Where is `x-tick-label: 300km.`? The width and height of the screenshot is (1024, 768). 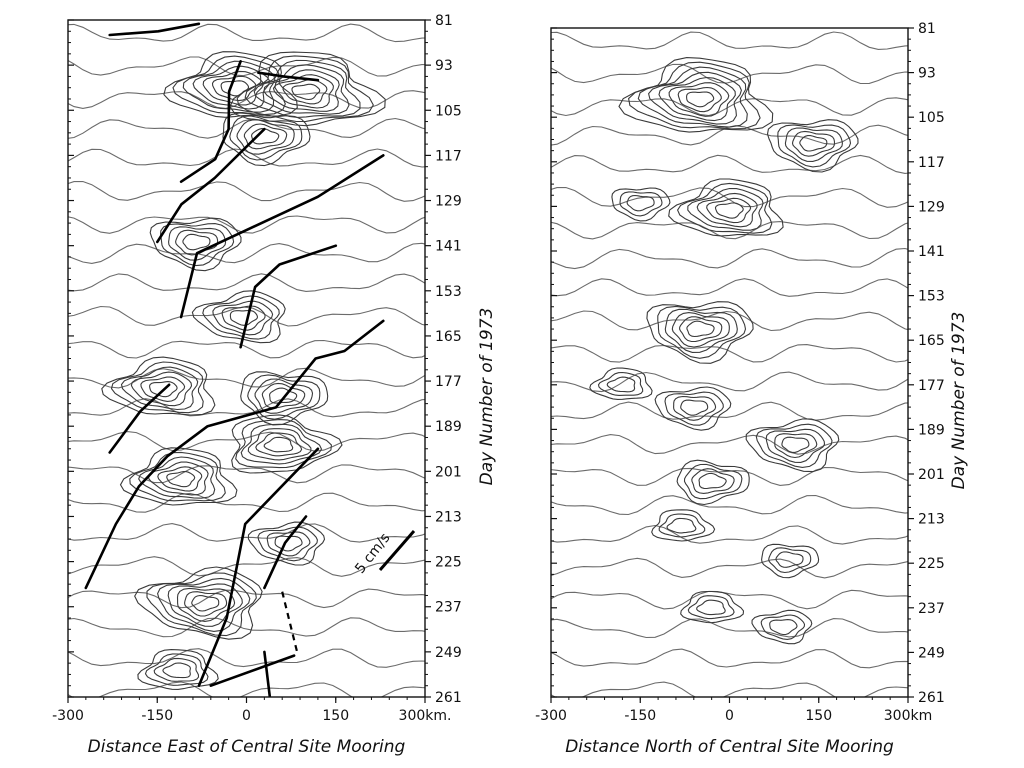
x-tick-label: 300km. is located at coordinates (425, 716).